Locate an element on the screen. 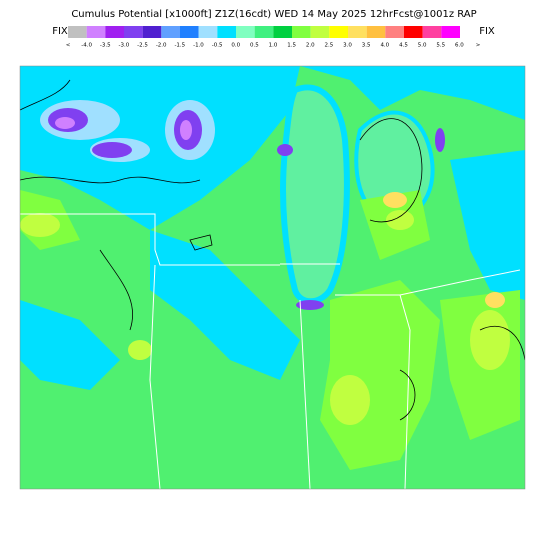  orange-areas is located at coordinates (444, 250).